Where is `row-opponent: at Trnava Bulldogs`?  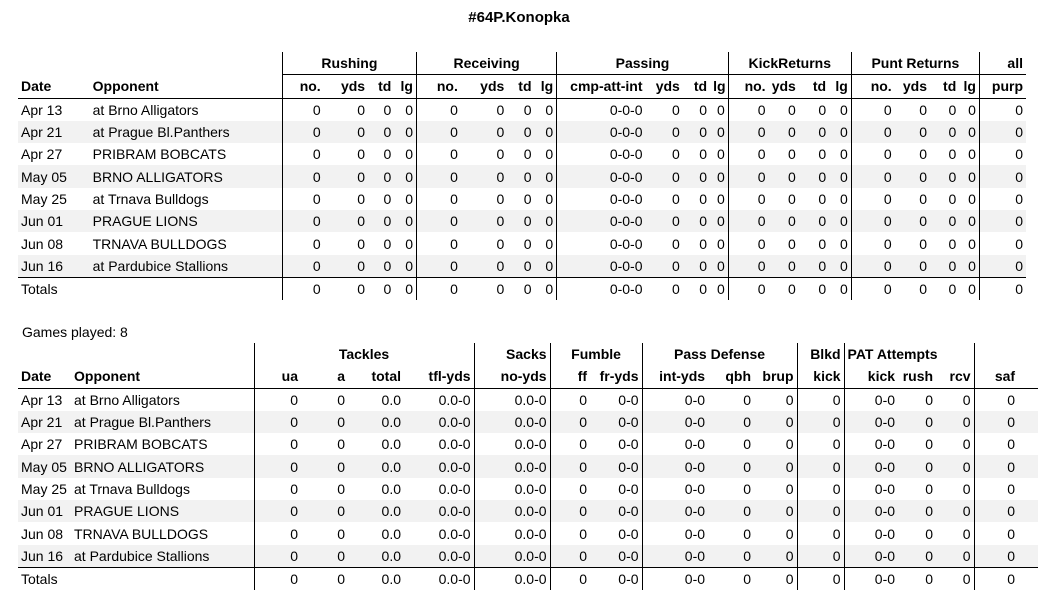
row-opponent: at Trnava Bulldogs is located at coordinates (150, 198).